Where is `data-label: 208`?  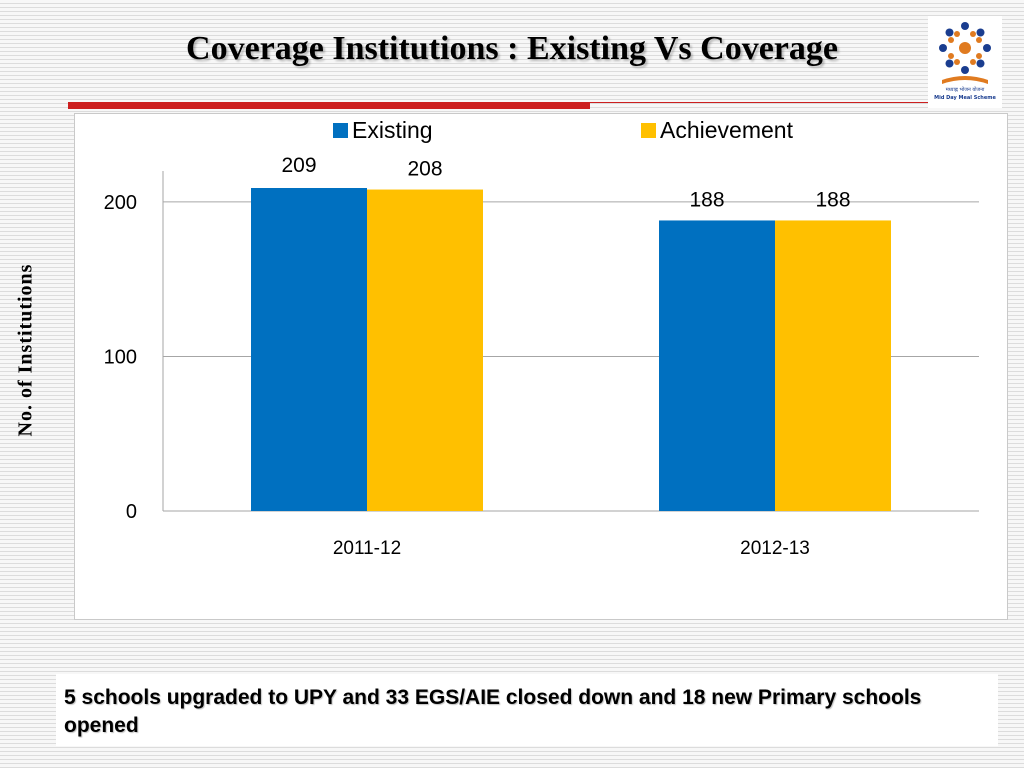
data-label: 208 is located at coordinates (424, 169).